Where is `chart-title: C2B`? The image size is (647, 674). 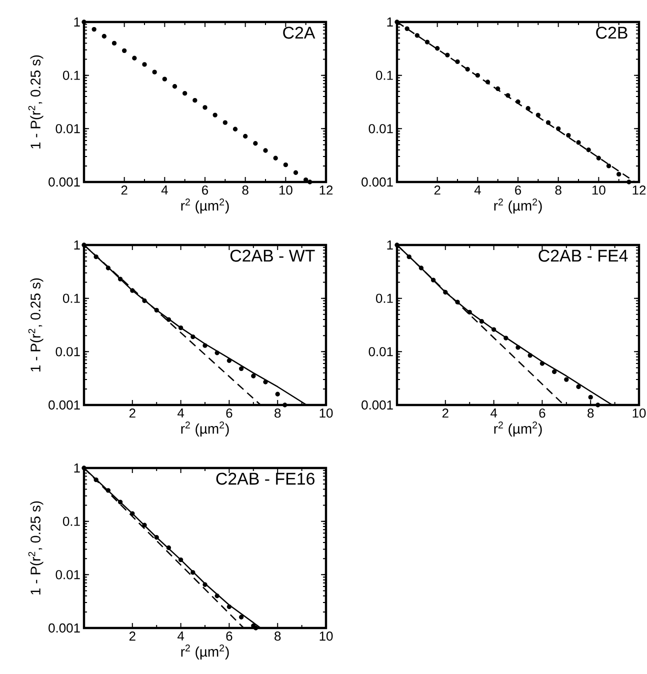
chart-title: C2B is located at coordinates (612, 32).